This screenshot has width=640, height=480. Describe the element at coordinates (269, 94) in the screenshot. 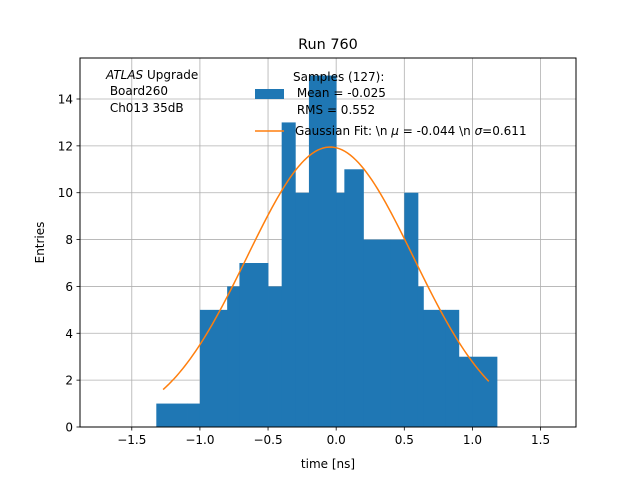

I see `legend-hist-swatch` at that location.